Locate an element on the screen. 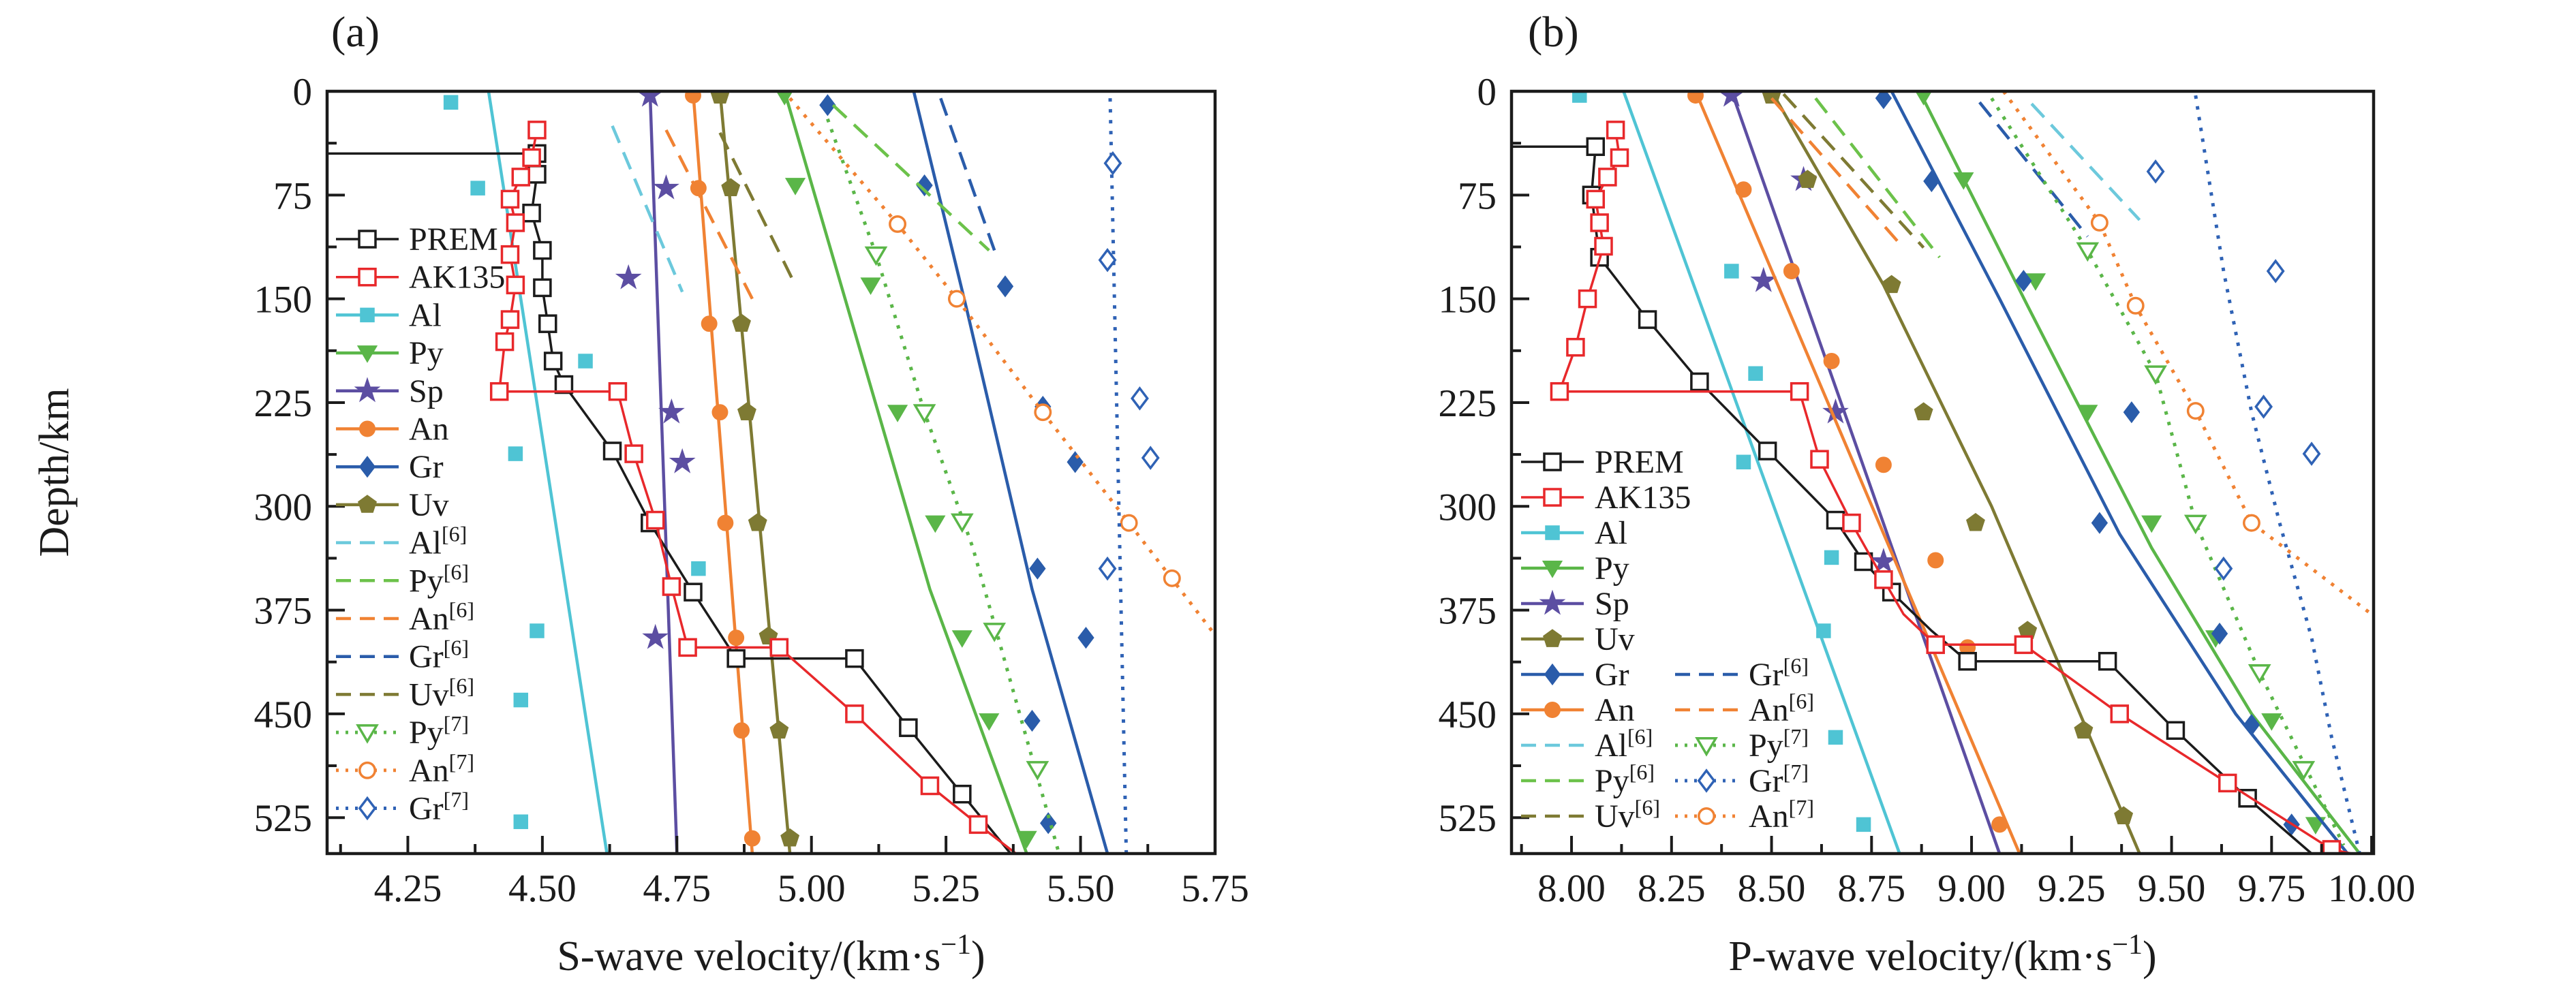 The image size is (2576, 998). x-tick-label: 8.25 is located at coordinates (1672, 888).